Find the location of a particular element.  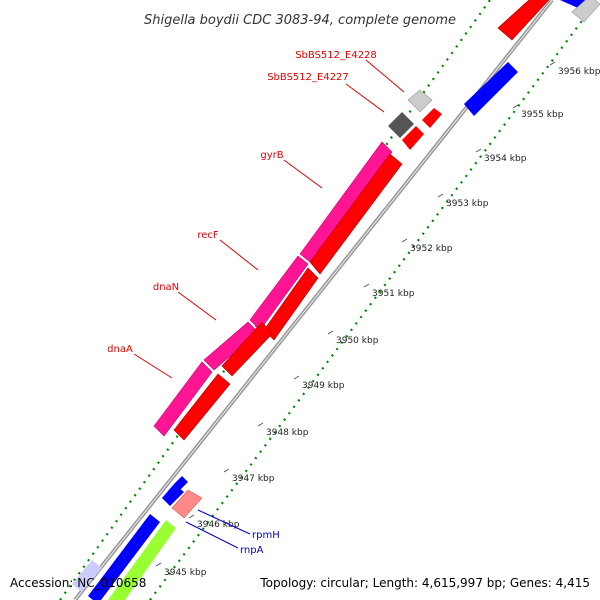

cds-blue-rpmH is located at coordinates (181, 483).